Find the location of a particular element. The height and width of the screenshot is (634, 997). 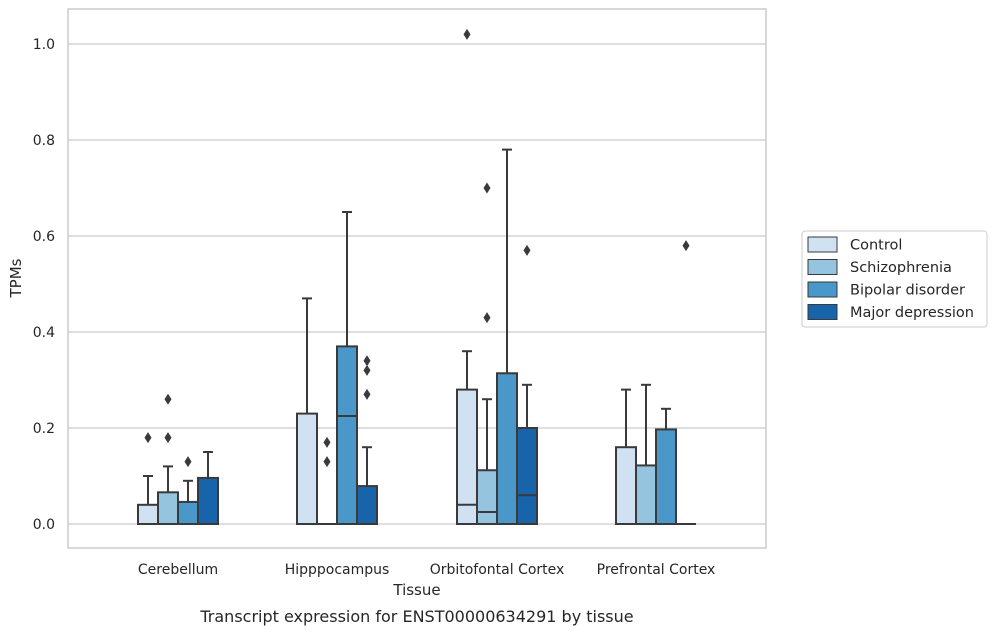

y-axis-ticks: 0.0 0.2 0.4 0.6 0.8 1.0 is located at coordinates (44, 285).